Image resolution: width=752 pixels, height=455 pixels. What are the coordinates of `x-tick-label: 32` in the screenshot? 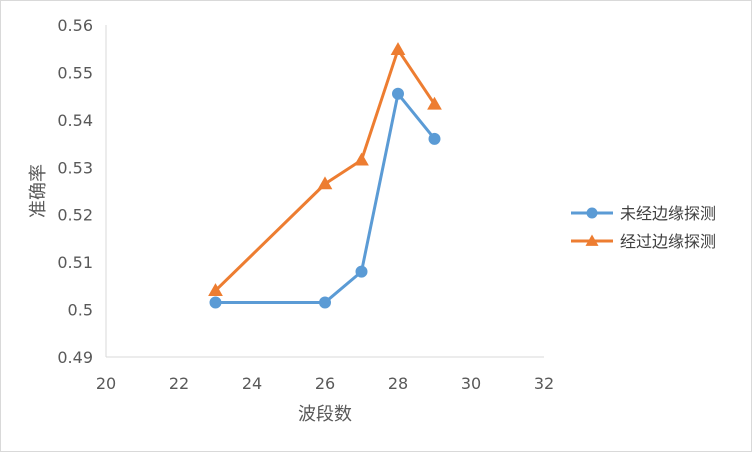 It's located at (544, 383).